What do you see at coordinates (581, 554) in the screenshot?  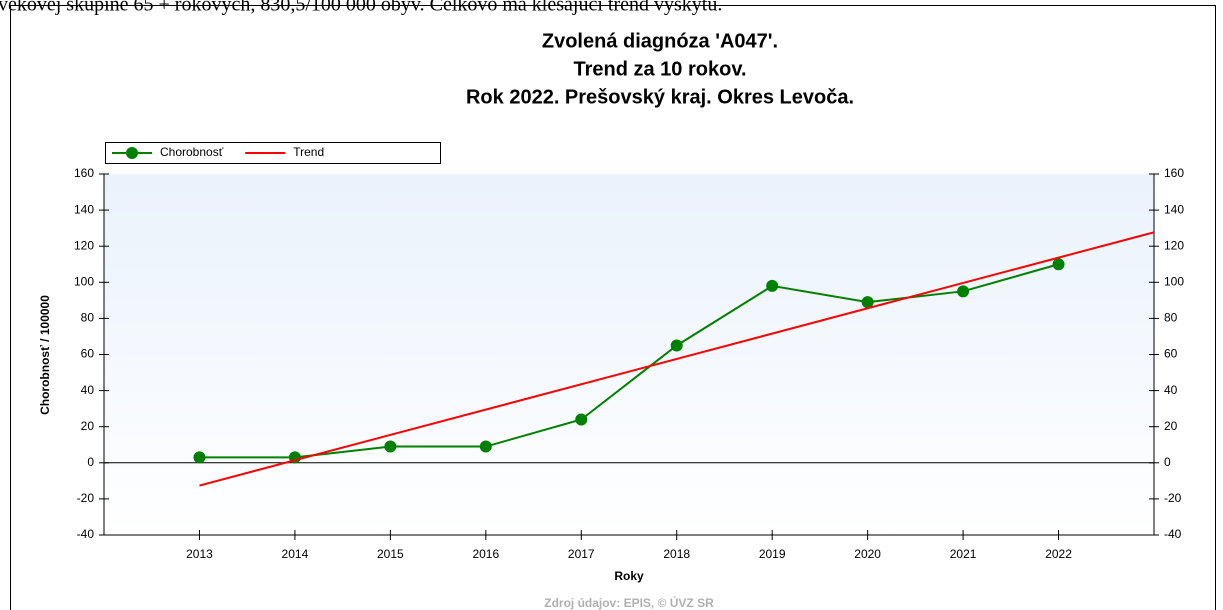 I see `x-tick-label: 2017` at bounding box center [581, 554].